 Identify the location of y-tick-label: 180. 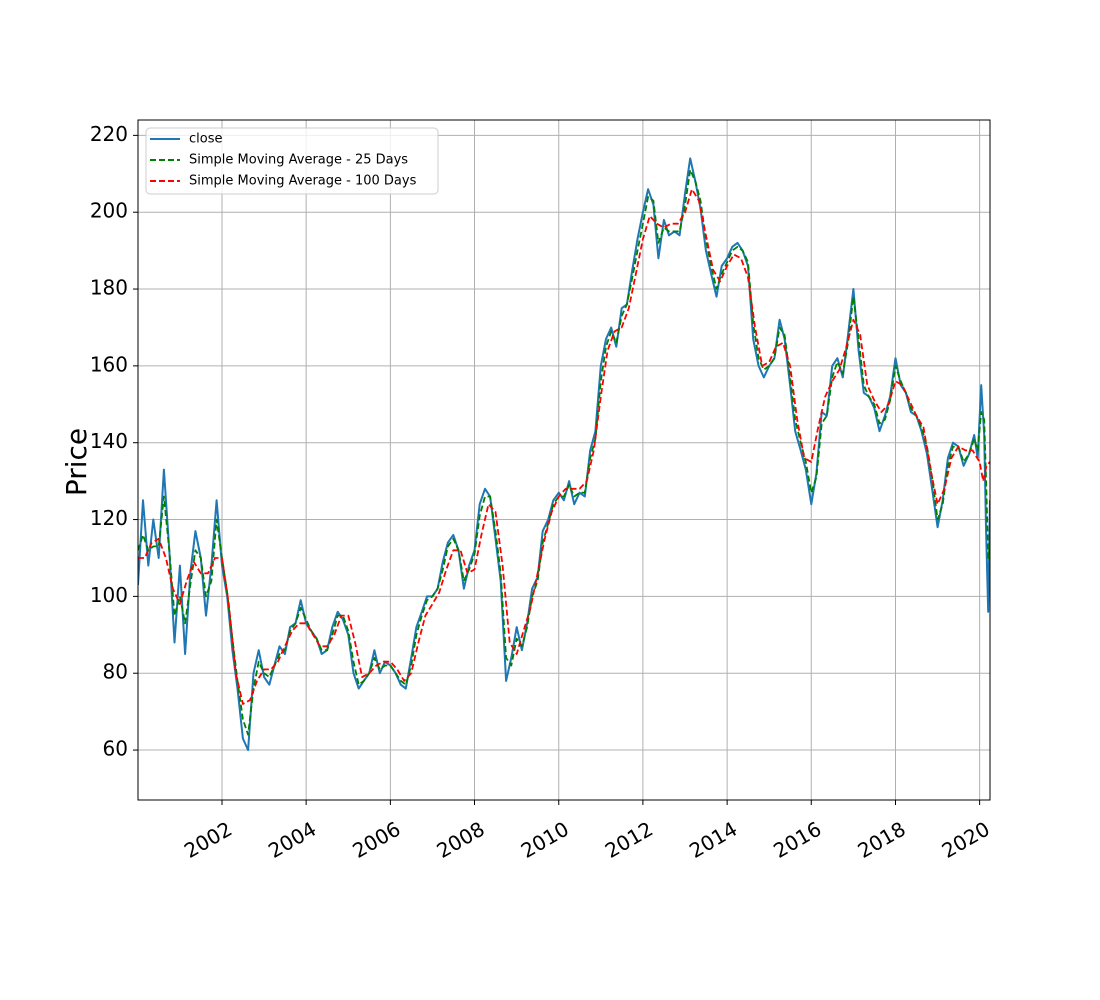
(109, 288).